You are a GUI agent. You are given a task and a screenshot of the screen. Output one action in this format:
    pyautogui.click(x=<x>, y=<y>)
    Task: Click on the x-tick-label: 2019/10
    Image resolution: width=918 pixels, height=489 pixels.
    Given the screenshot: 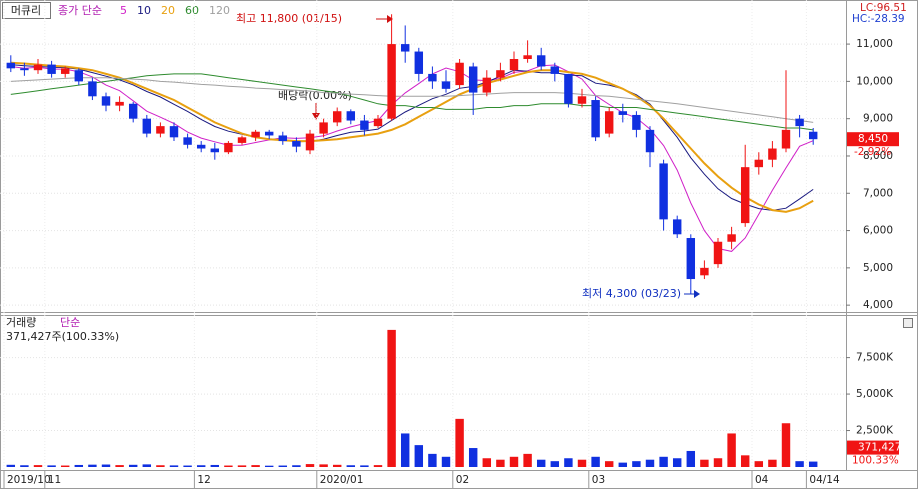 What is the action you would take?
    pyautogui.click(x=29, y=480)
    